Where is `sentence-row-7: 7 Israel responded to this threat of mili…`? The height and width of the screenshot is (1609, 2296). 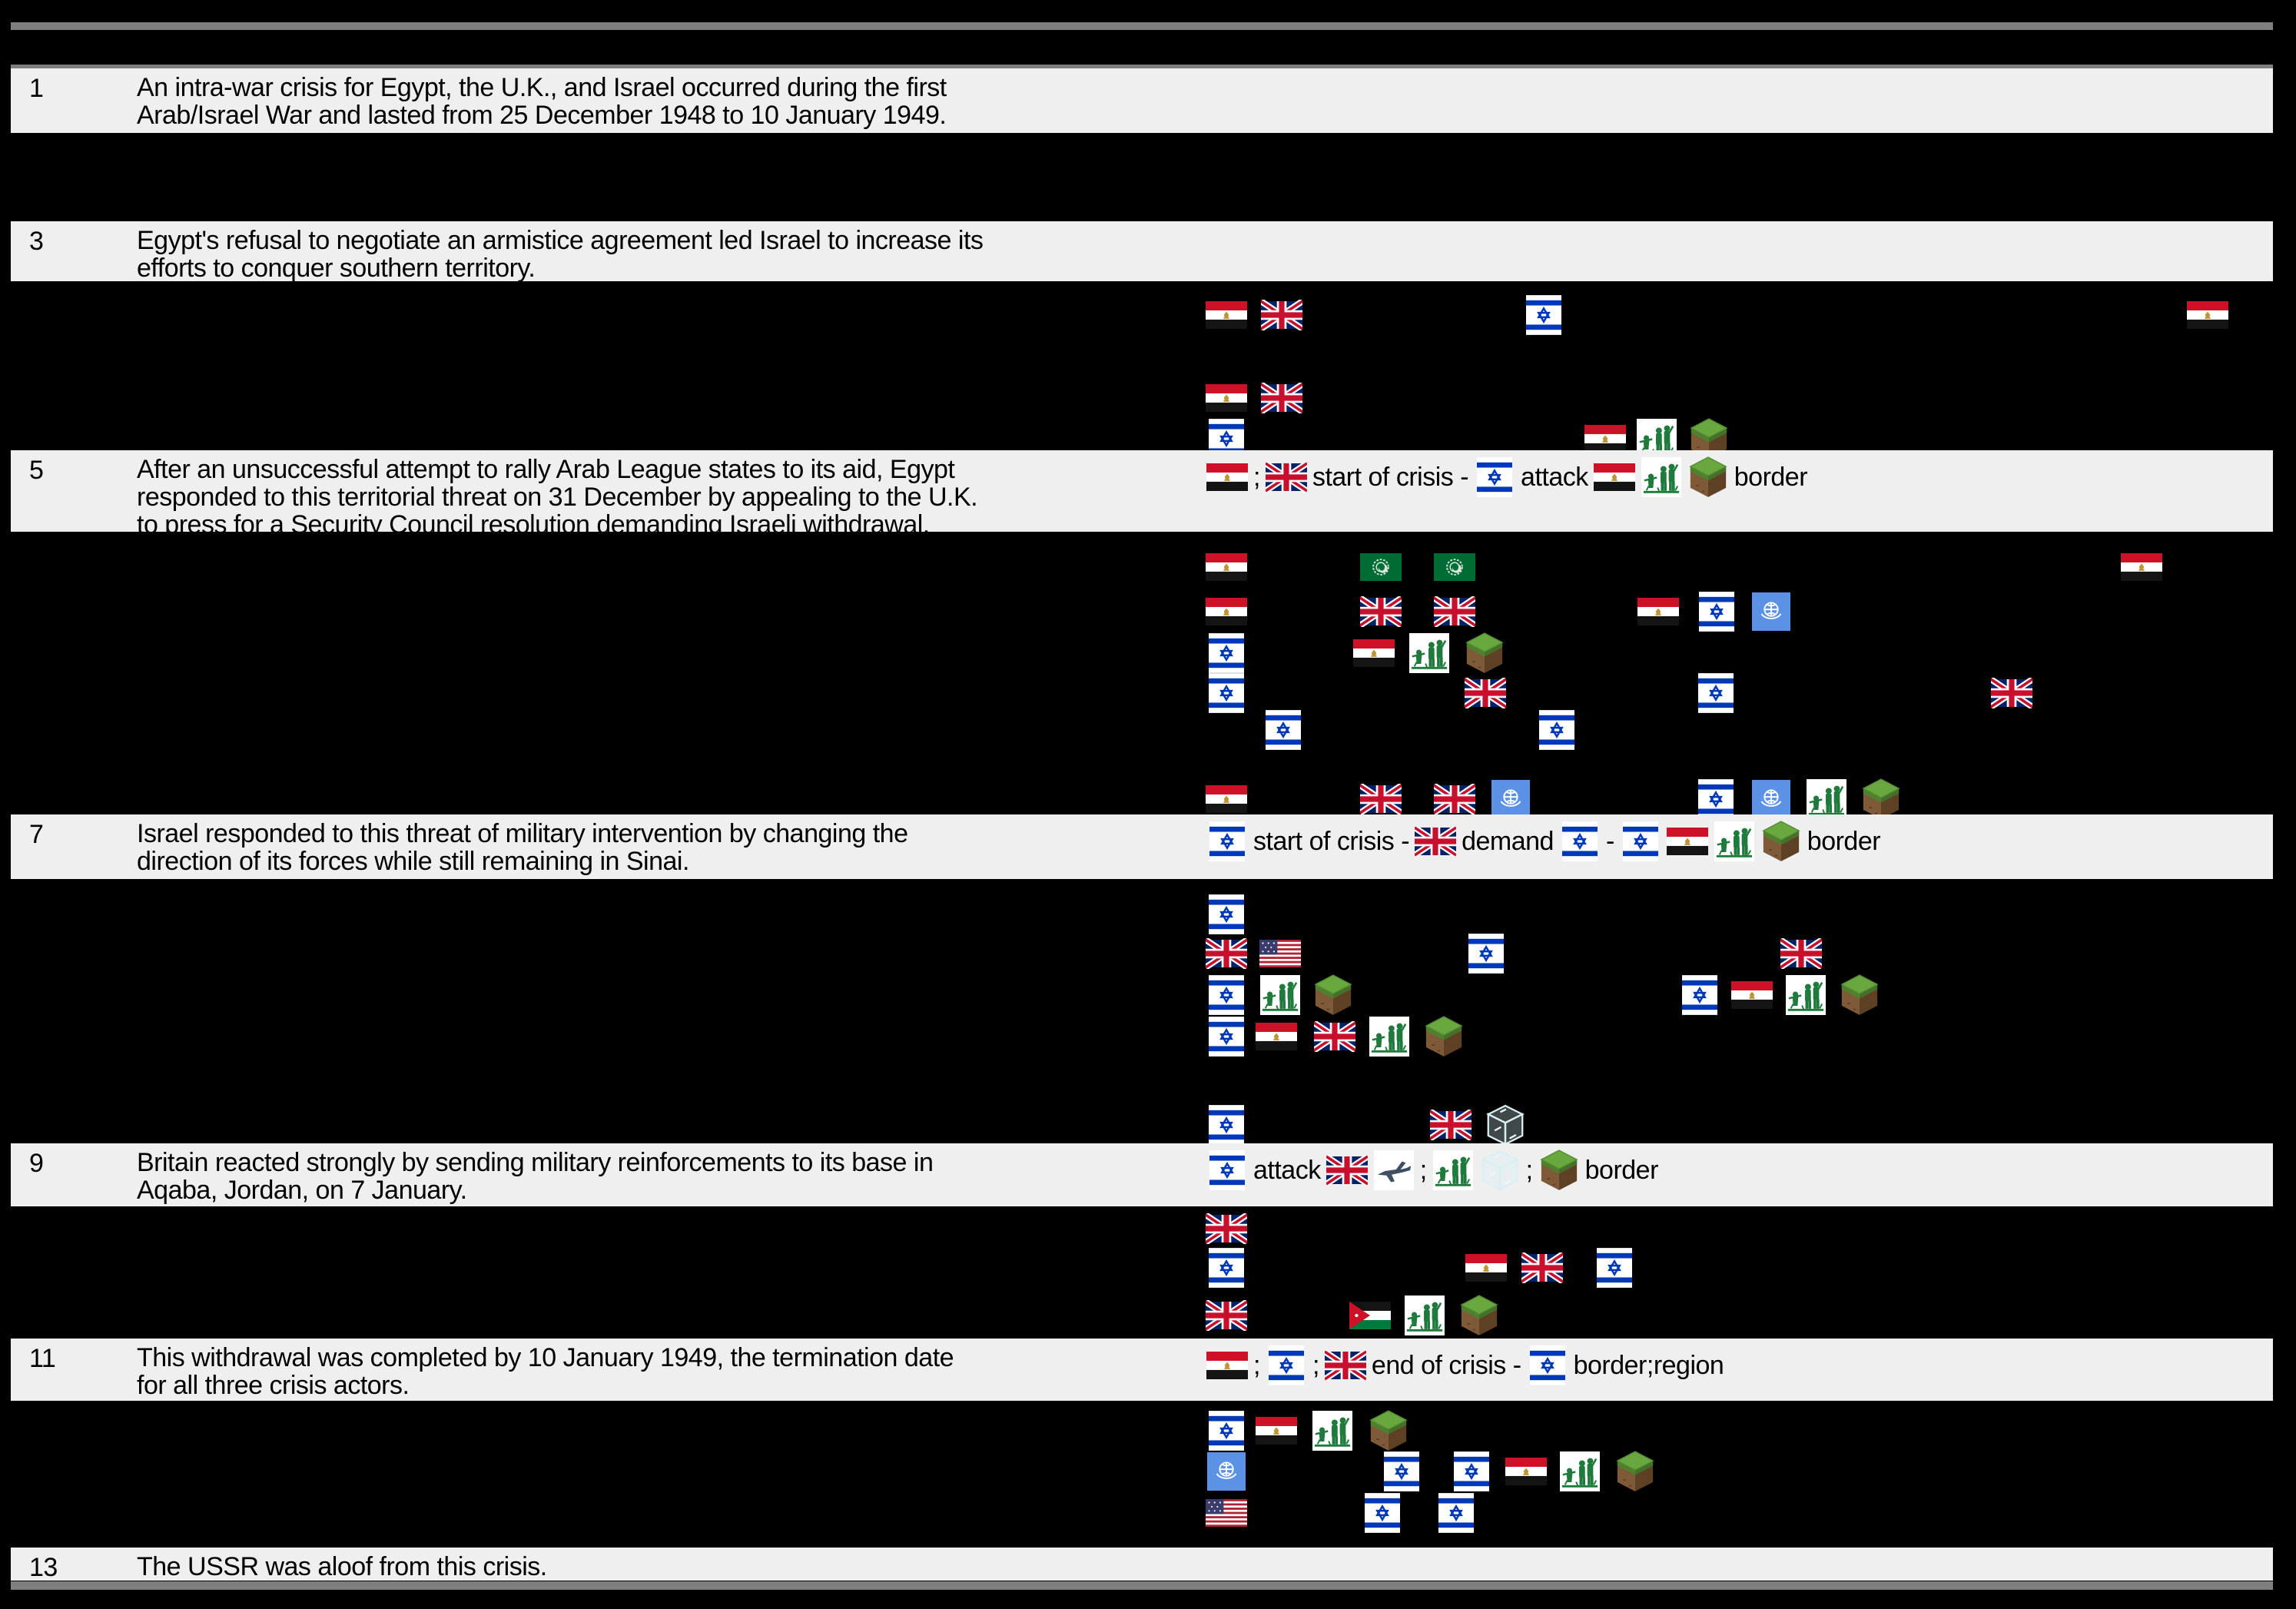
sentence-row-7: 7 Israel responded to this threat of mili… is located at coordinates (1142, 846).